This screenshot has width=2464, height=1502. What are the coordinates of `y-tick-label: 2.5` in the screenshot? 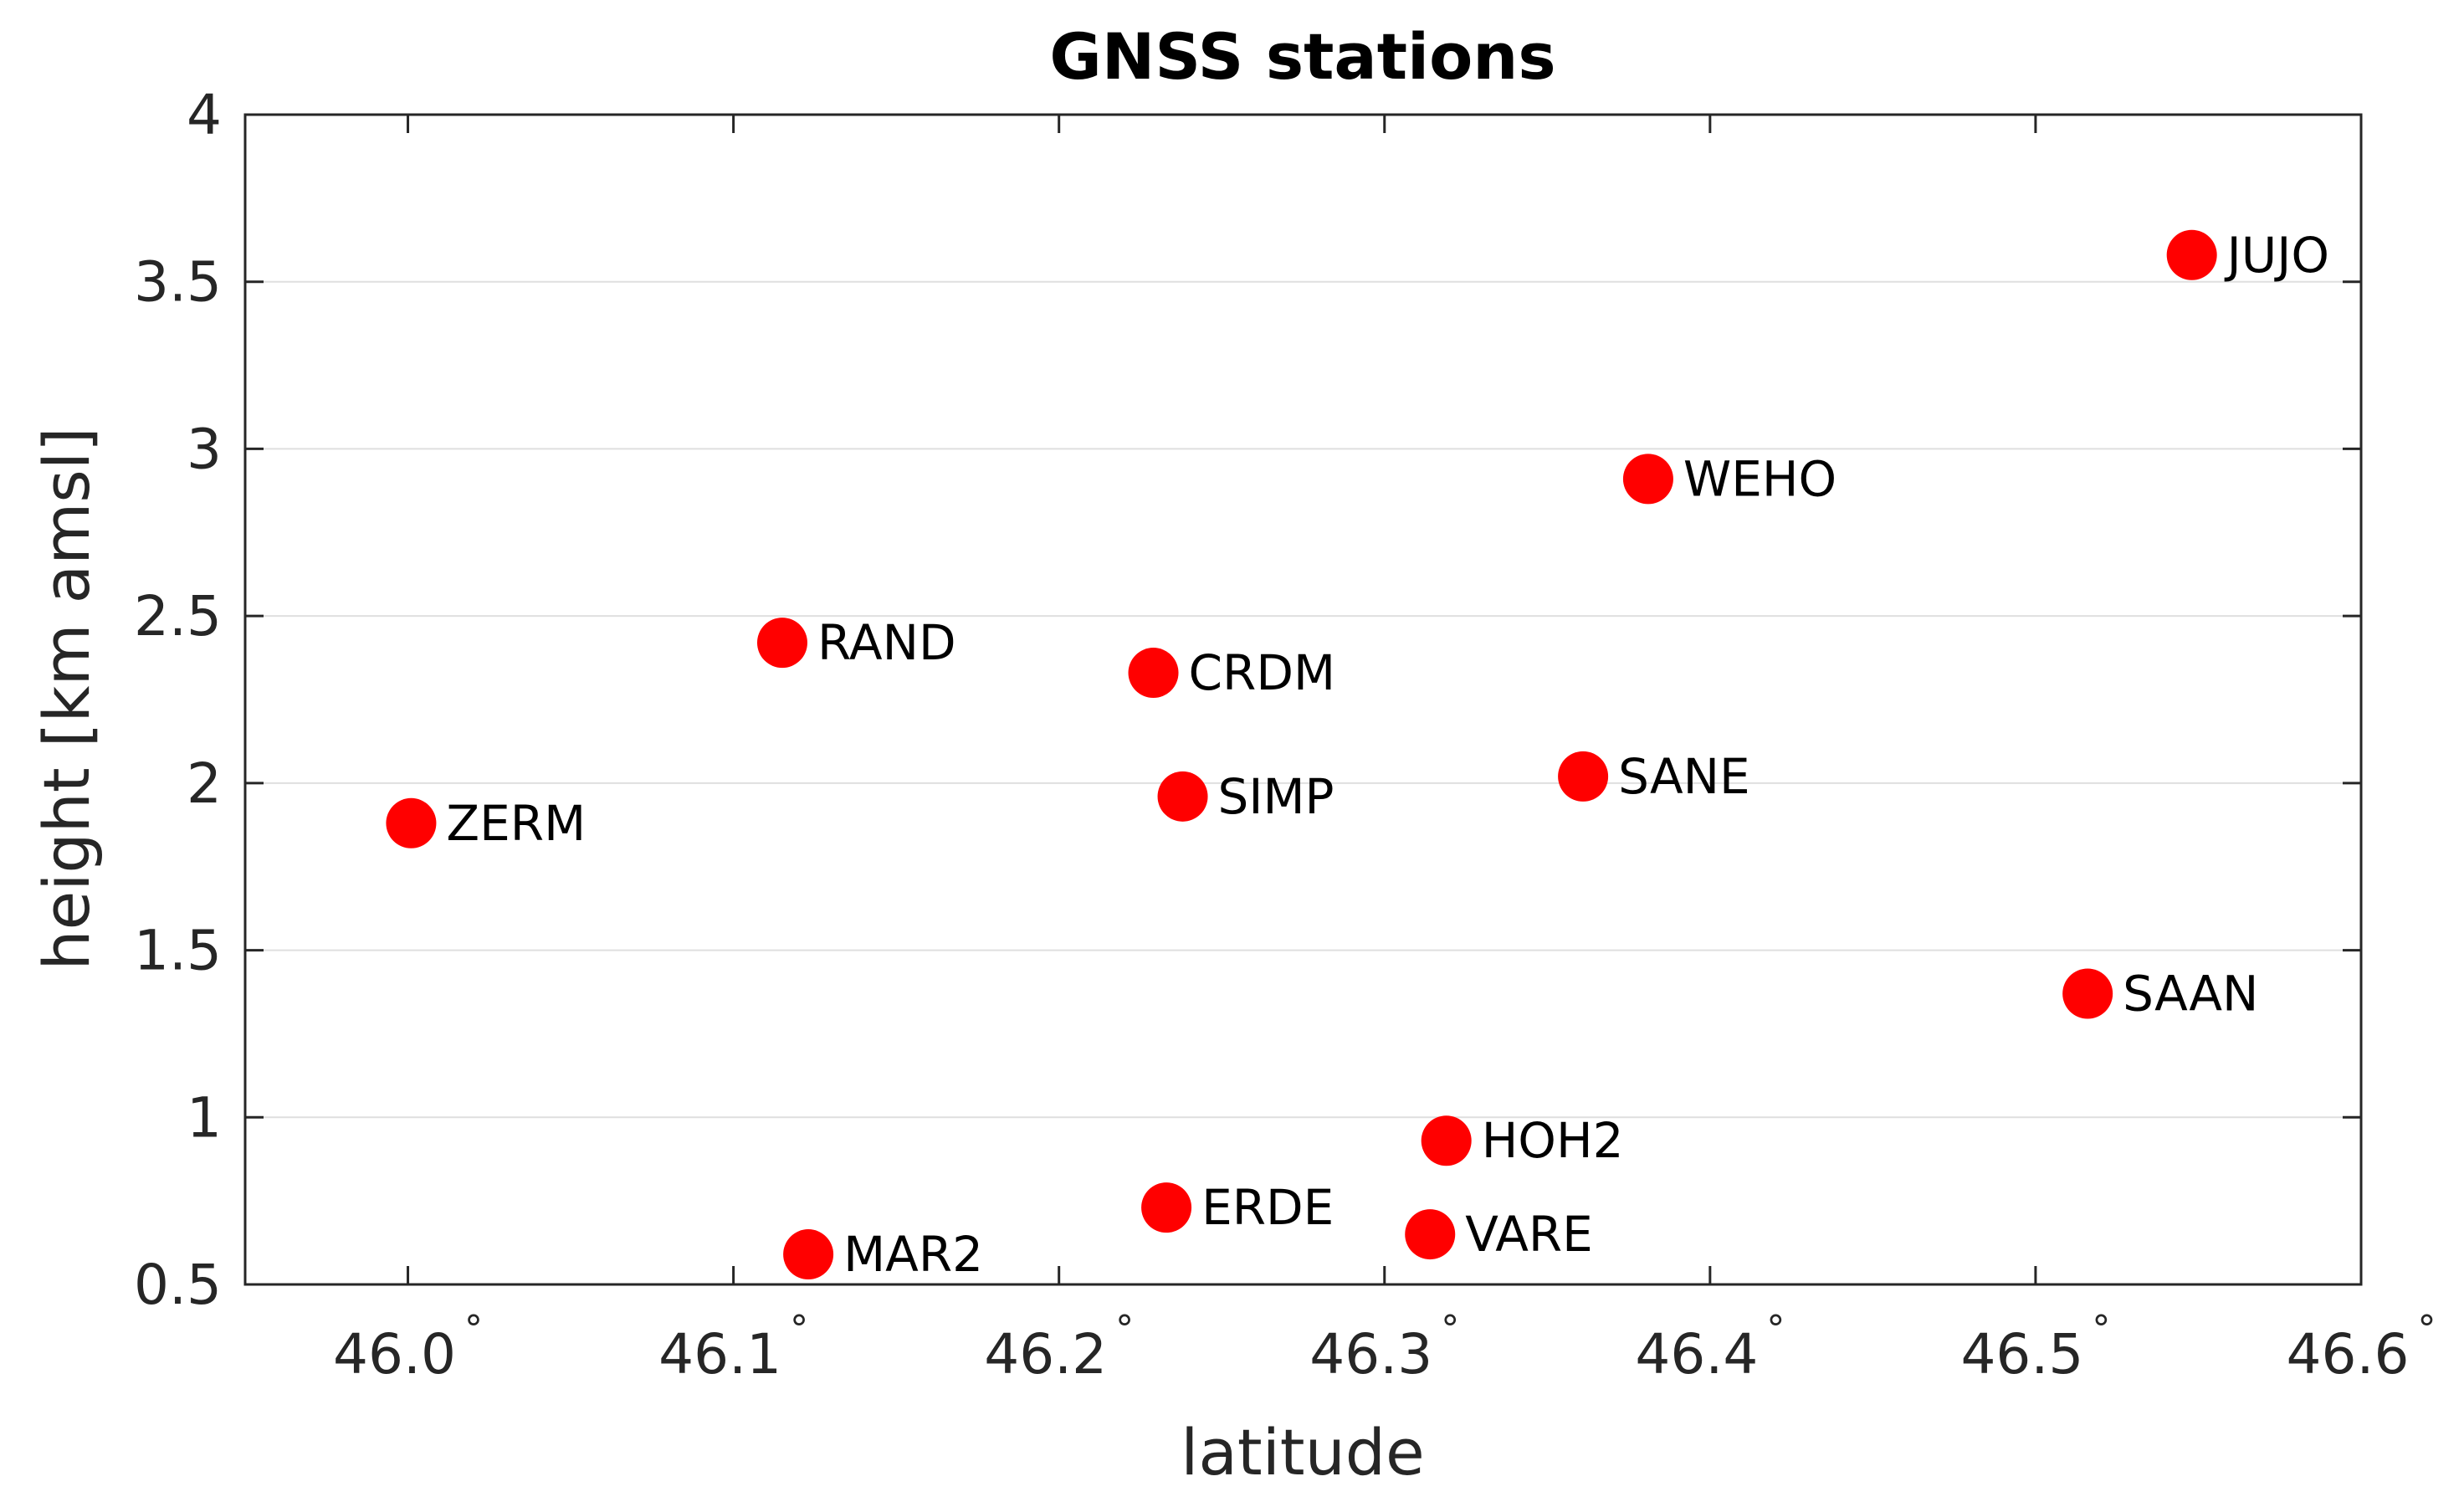 It's located at (178, 616).